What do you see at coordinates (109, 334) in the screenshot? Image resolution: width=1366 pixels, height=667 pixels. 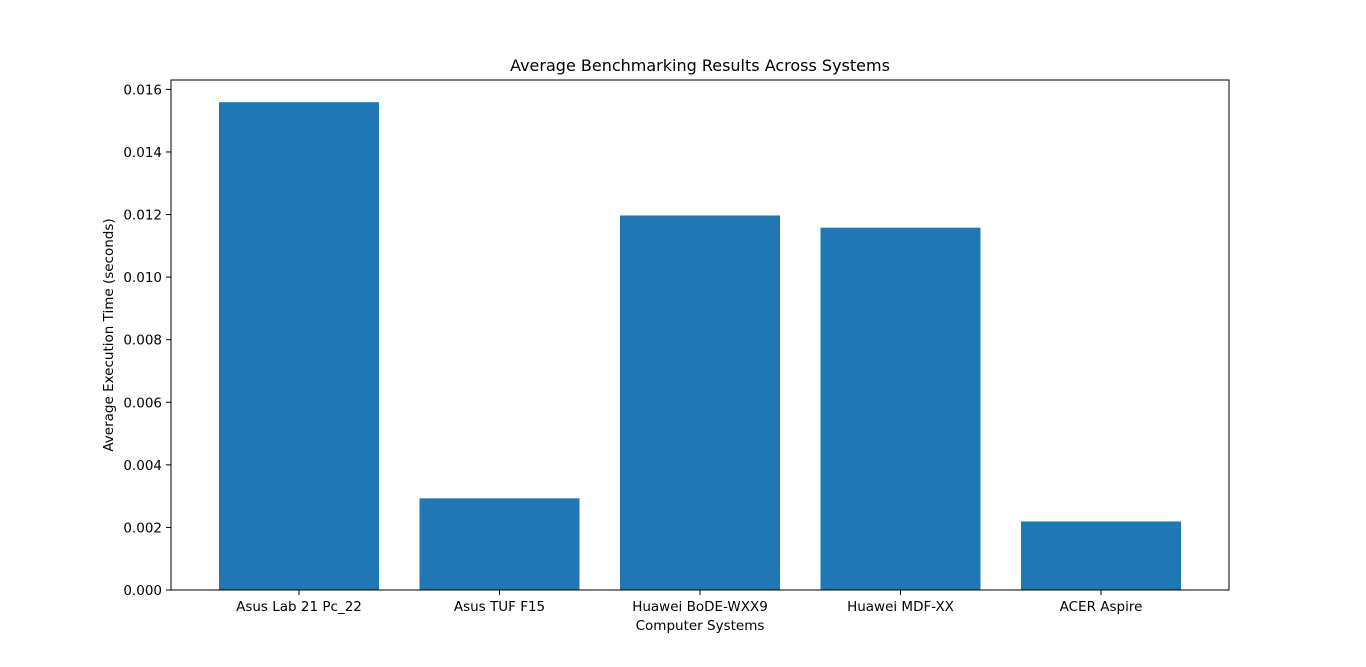 I see `y-axis-label: Average Execution Time (seconds)` at bounding box center [109, 334].